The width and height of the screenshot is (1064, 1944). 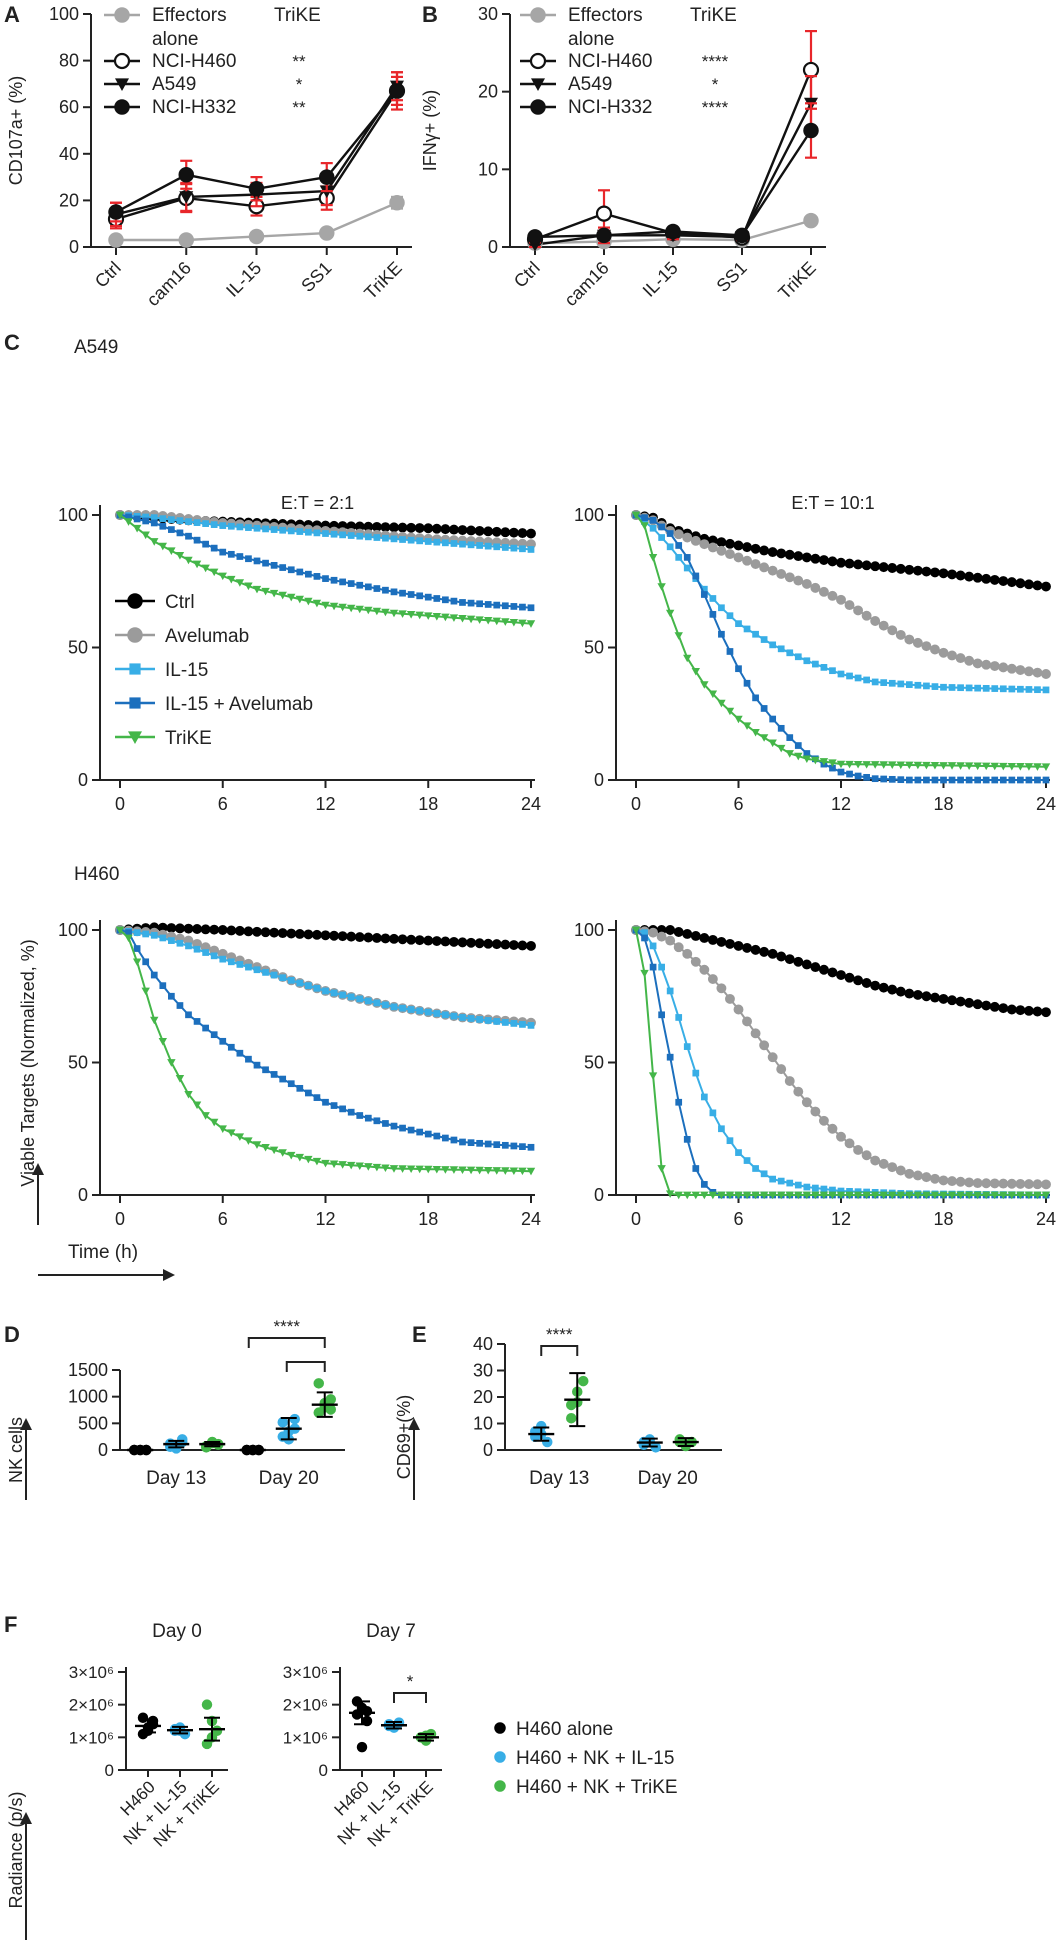 What do you see at coordinates (841, 804) in the screenshot?
I see `x-tick-label: 12` at bounding box center [841, 804].